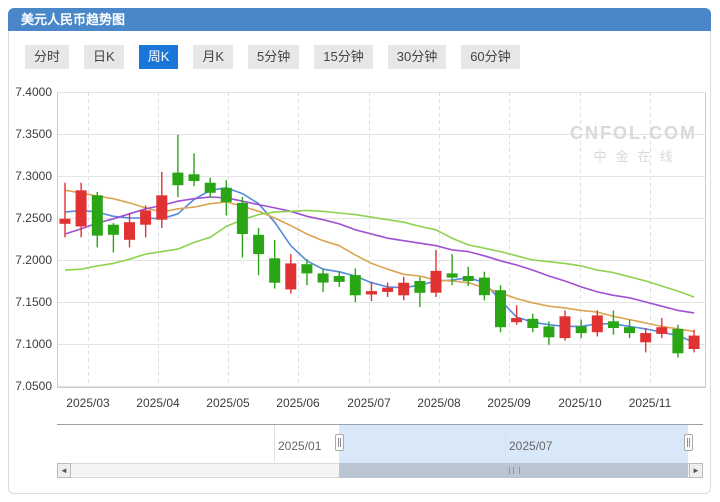 This screenshot has width=720, height=502. Describe the element at coordinates (274, 57) in the screenshot. I see `tab-4: 5分钟` at that location.